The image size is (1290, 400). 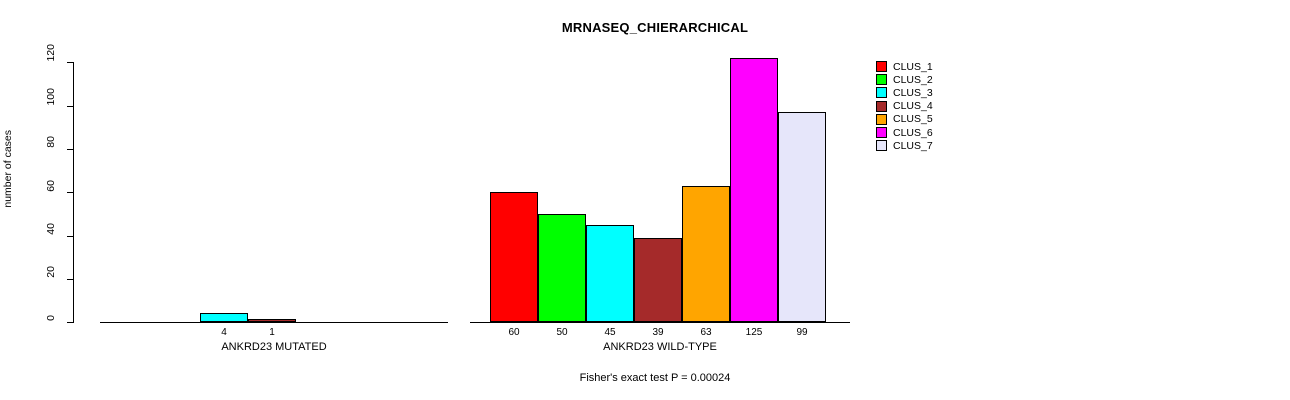 I want to click on panel-wildtype-label: ANKRD23 WILD-TYPE, so click(x=660, y=347).